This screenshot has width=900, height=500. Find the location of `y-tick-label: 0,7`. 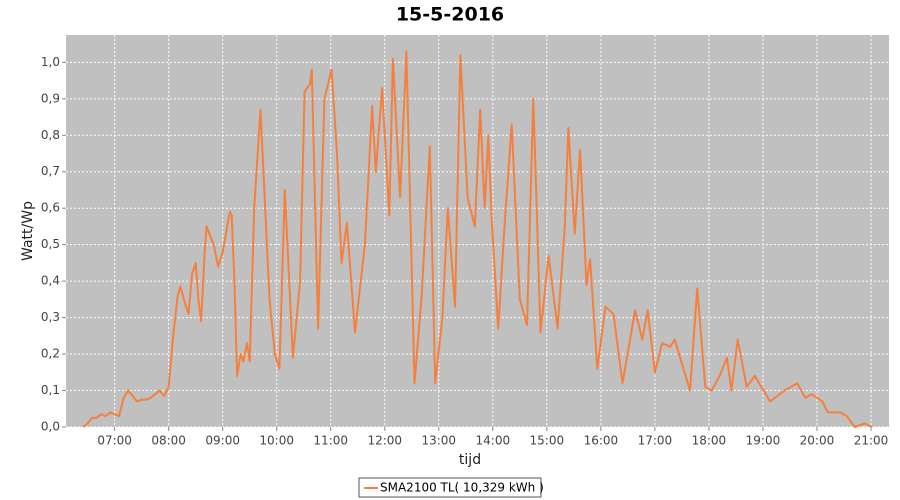

y-tick-label: 0,7 is located at coordinates (50, 171).